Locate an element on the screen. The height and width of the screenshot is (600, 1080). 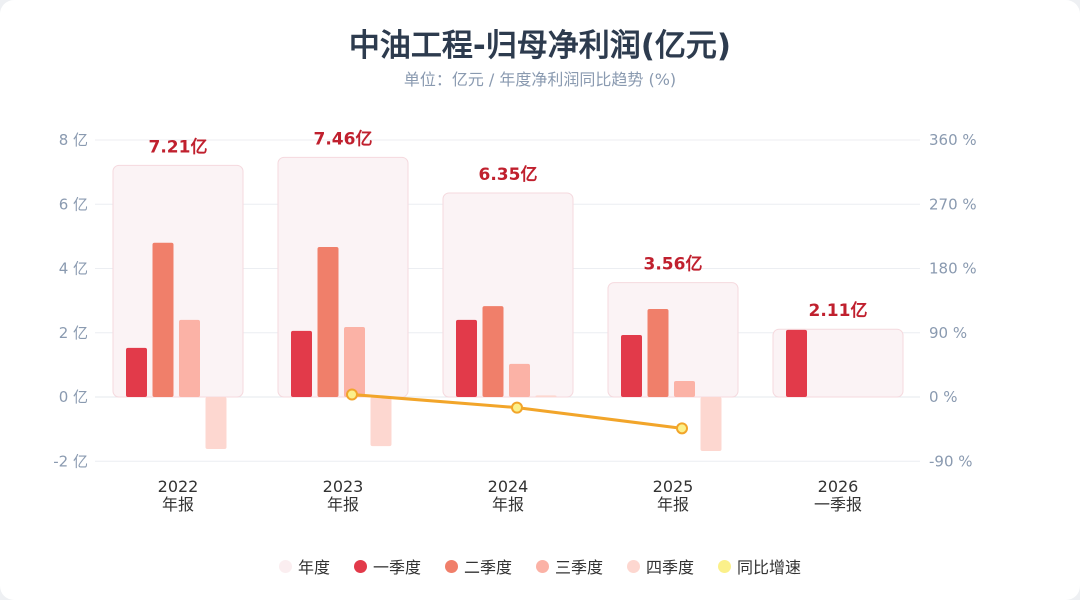
x-tick-label: 2025 is located at coordinates (673, 486).